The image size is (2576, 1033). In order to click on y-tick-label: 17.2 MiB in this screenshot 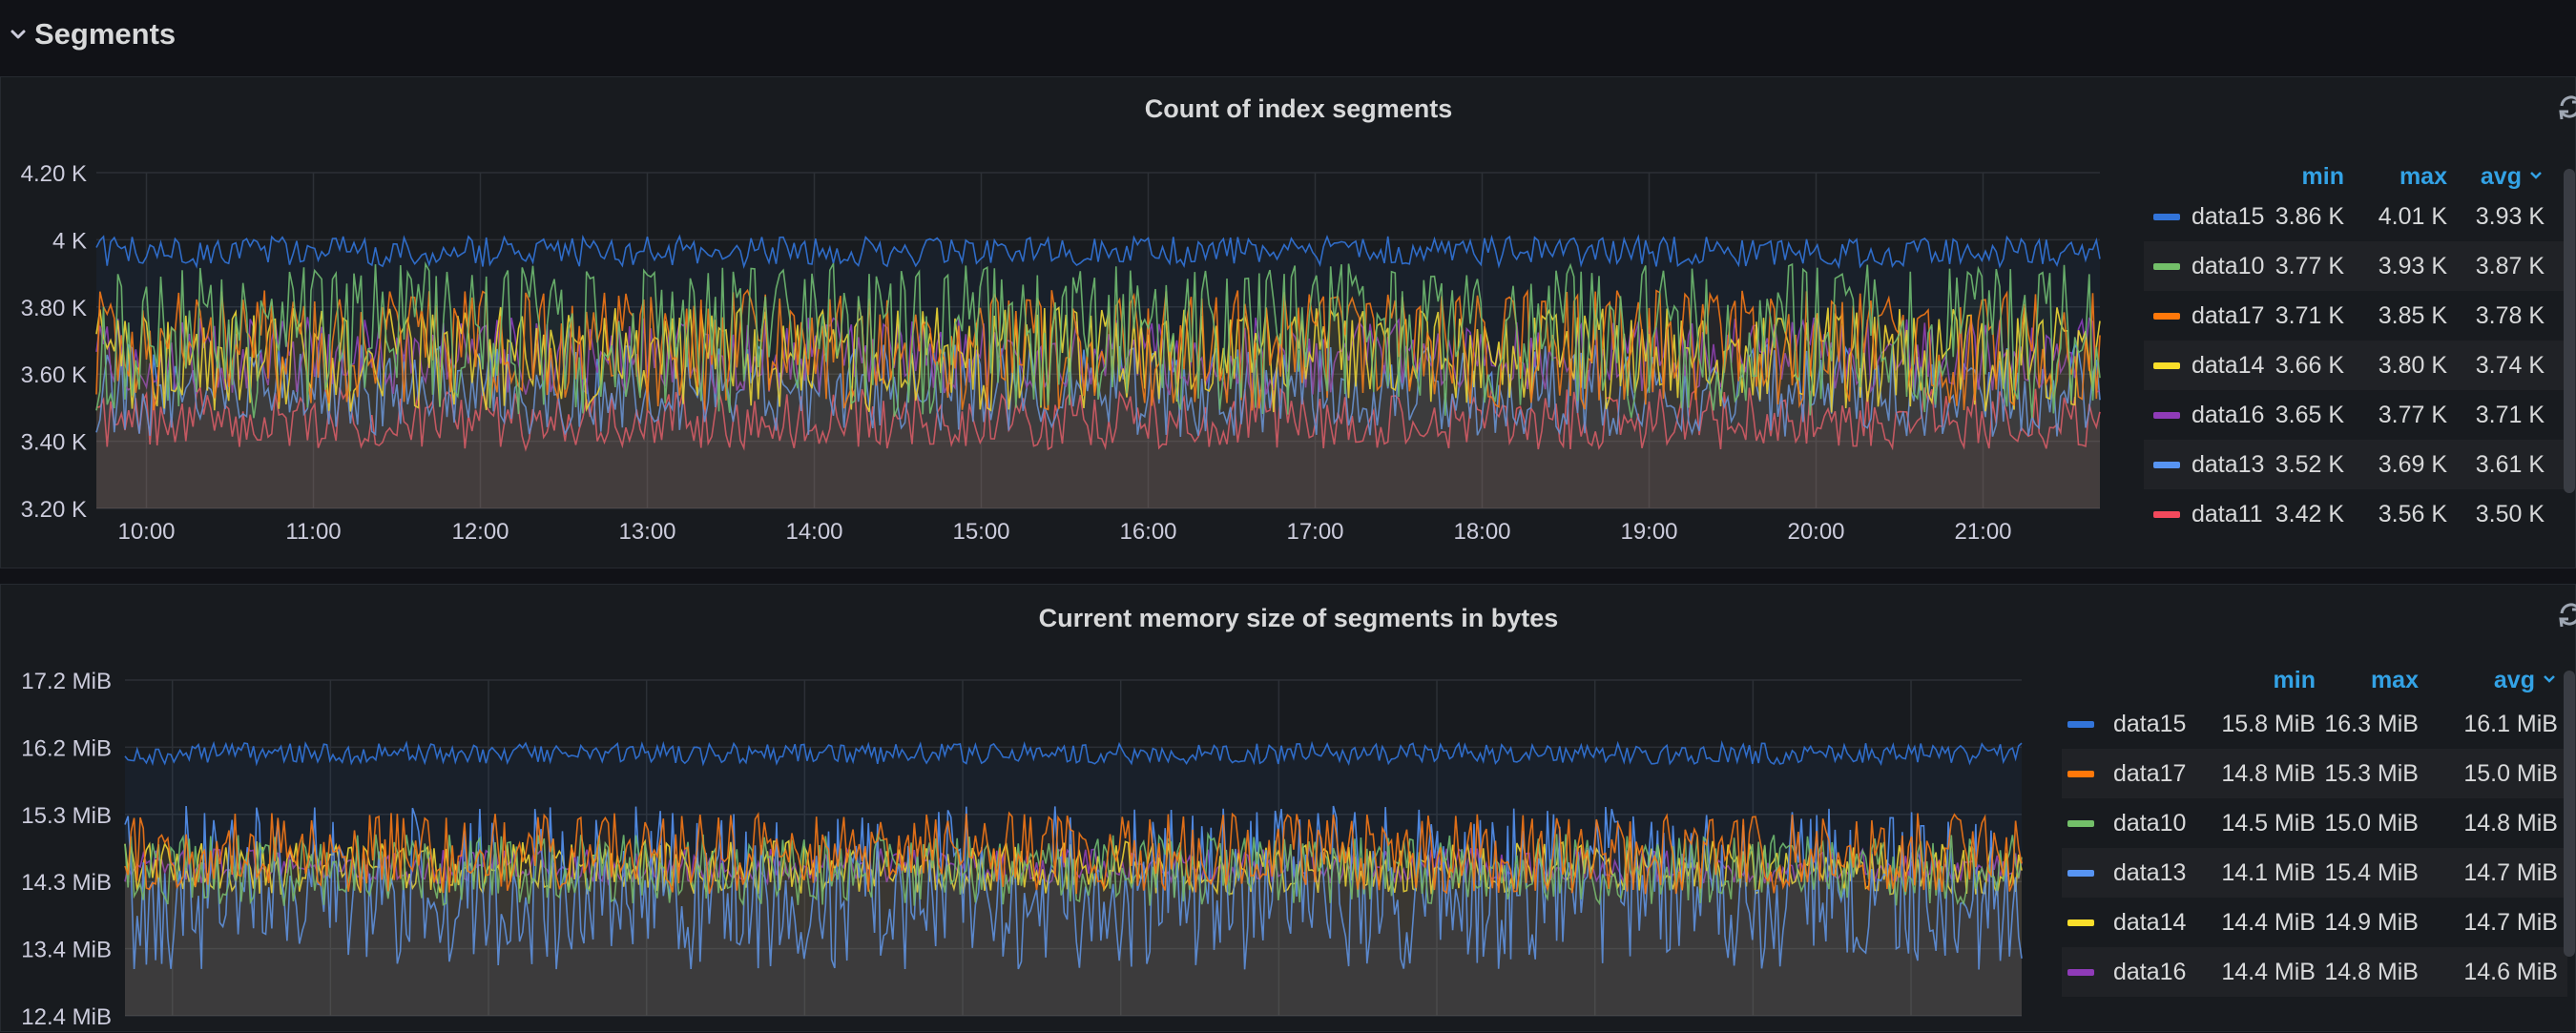, I will do `click(66, 681)`.